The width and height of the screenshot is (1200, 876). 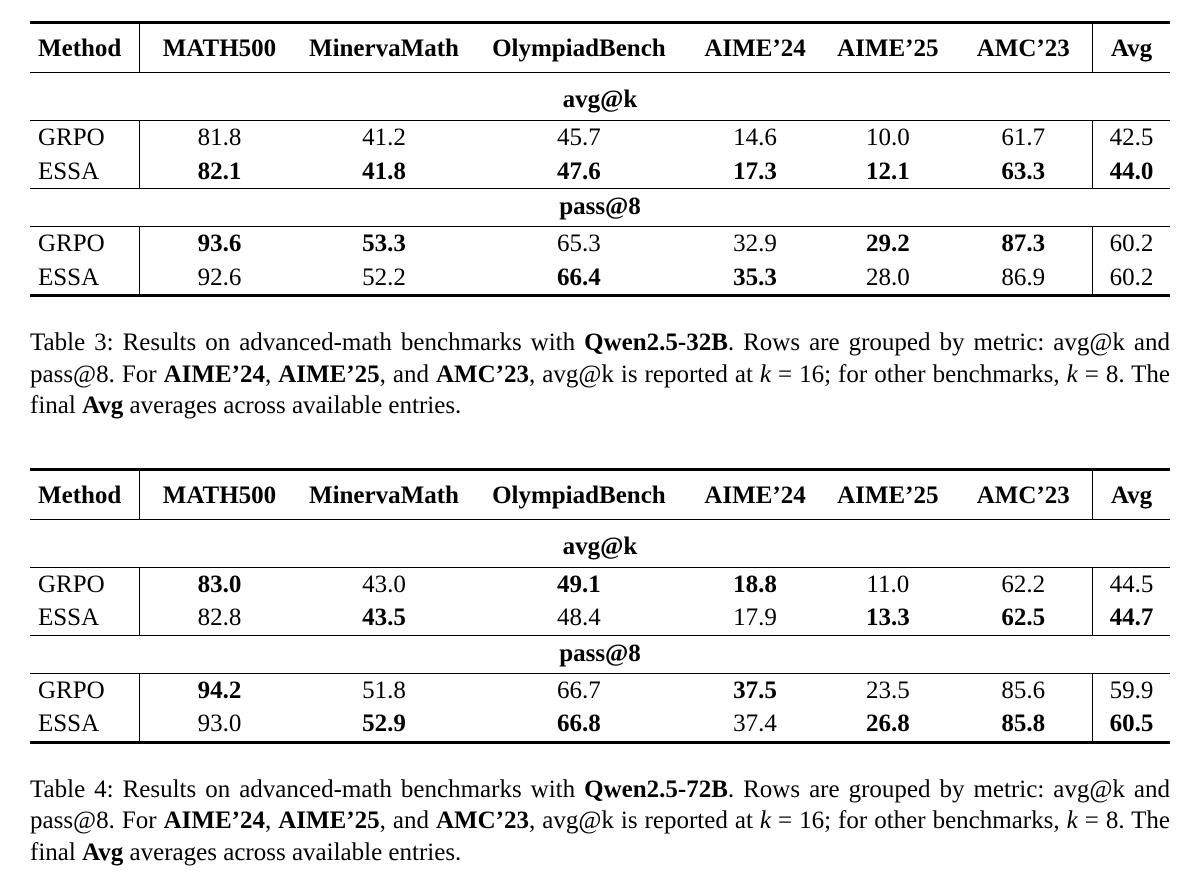 I want to click on value-cell: 43.0, so click(x=384, y=584).